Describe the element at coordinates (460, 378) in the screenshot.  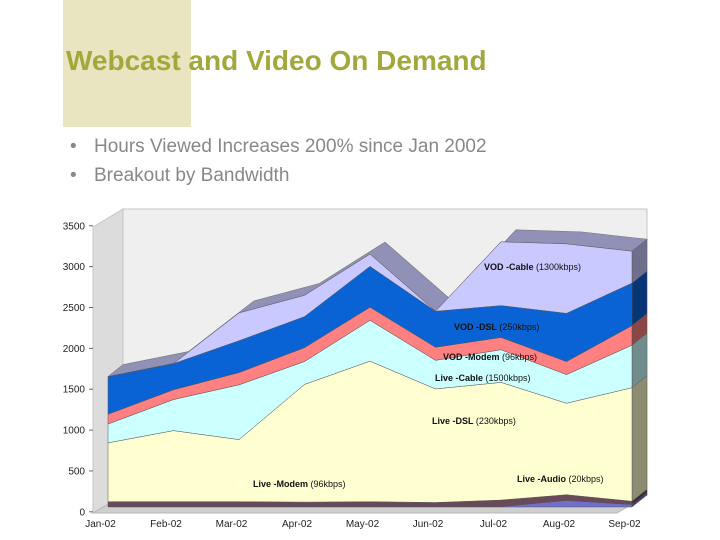
I see `series-label-name: Live -Cable` at that location.